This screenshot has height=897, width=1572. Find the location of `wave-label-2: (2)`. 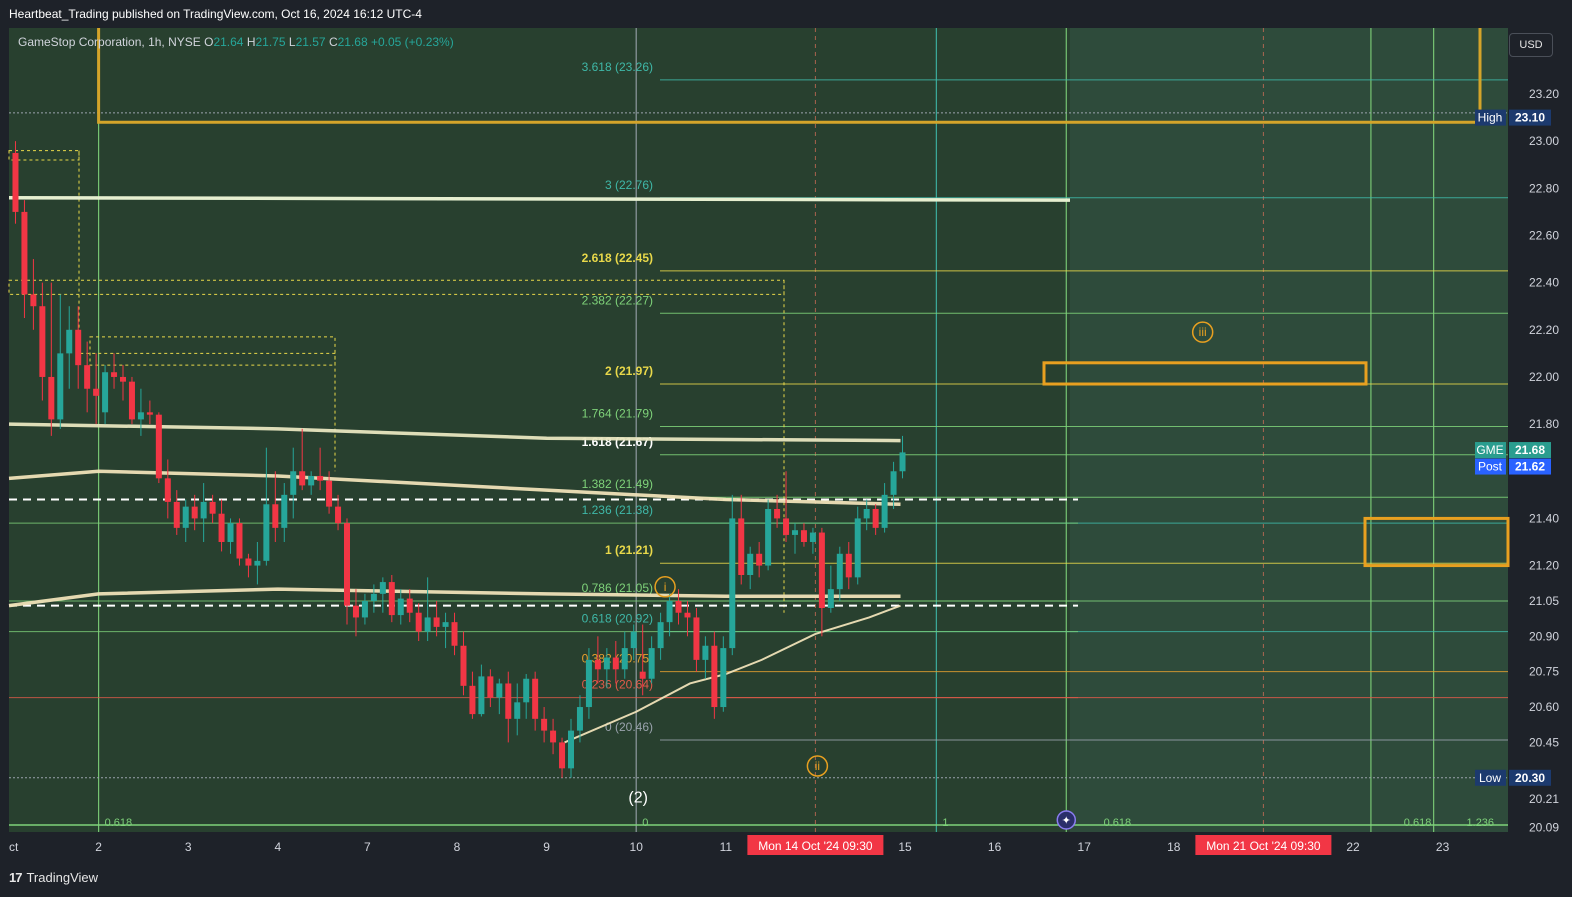

wave-label-2: (2) is located at coordinates (638, 798).